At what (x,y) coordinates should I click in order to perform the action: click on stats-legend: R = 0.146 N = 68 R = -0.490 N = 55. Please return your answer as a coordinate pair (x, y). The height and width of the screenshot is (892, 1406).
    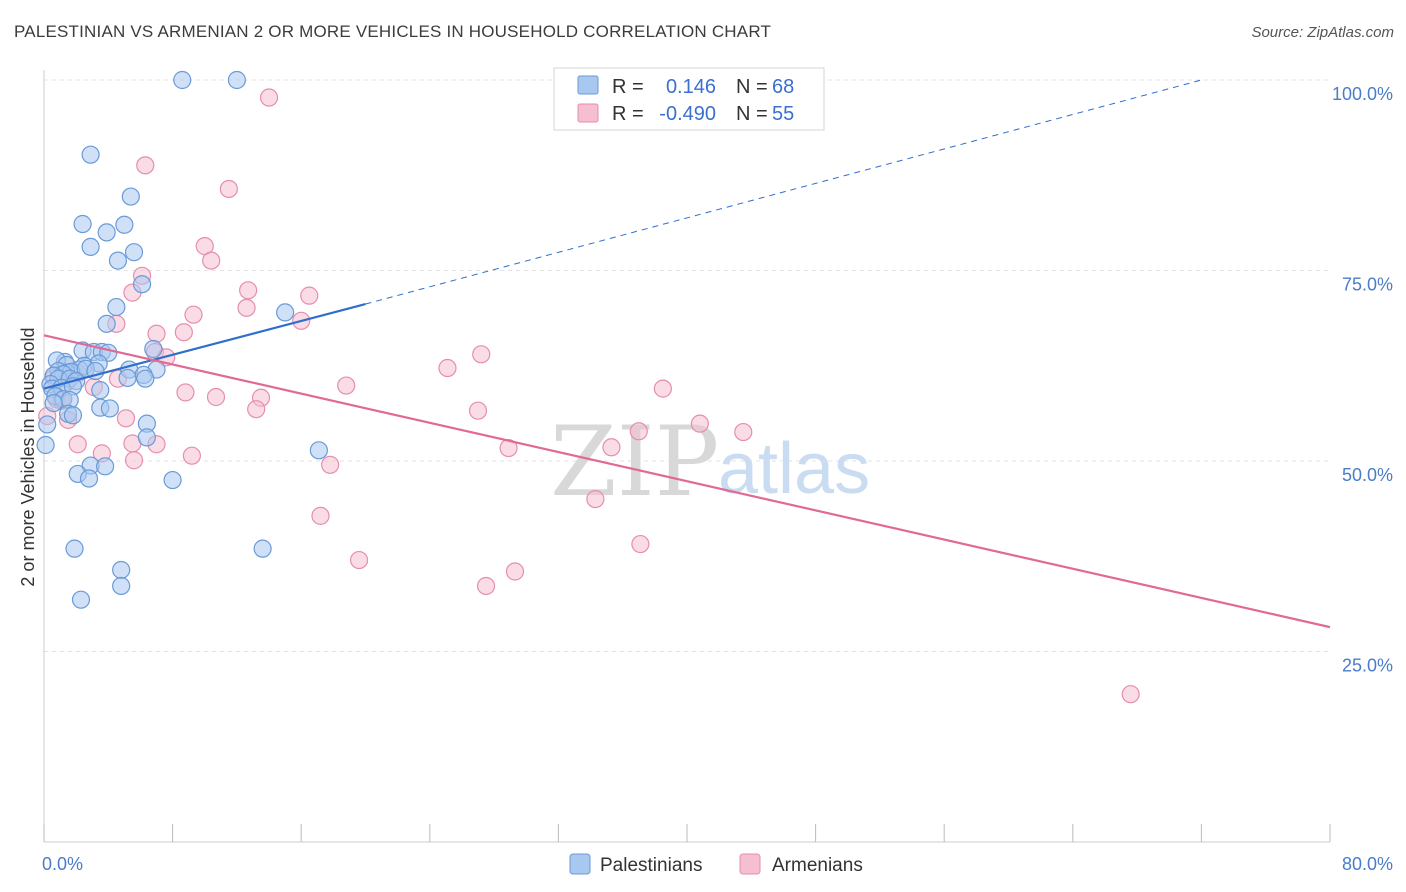
    Looking at the image, I should click on (689, 99).